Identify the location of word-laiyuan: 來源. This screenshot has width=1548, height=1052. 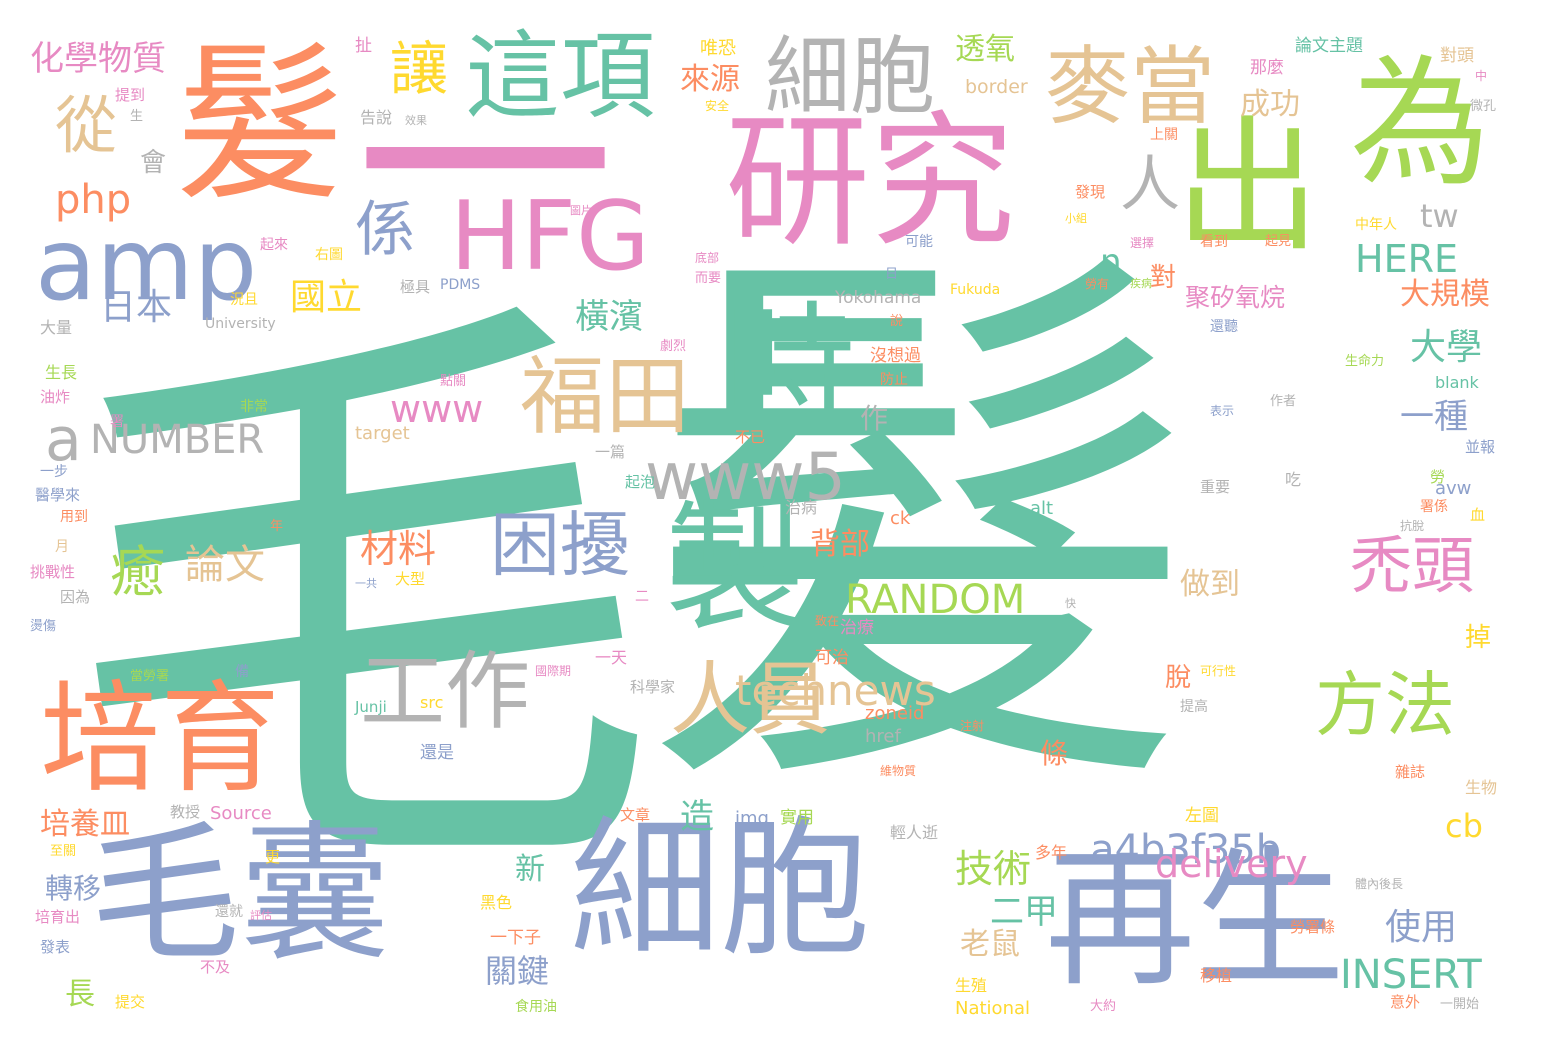
(710, 79).